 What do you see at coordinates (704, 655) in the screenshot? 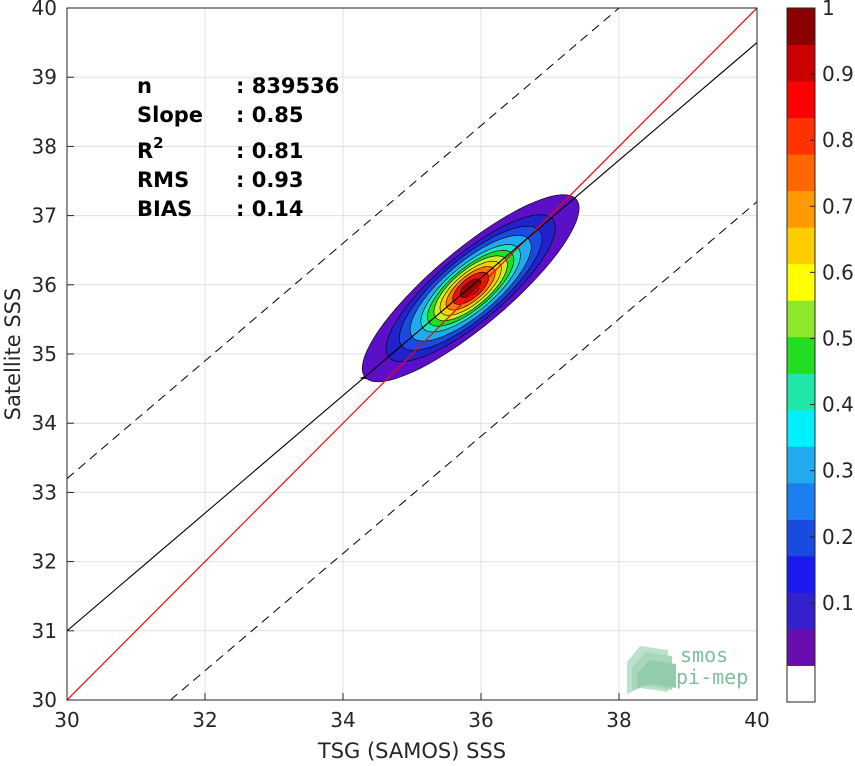
I see `logo-text-smos: smos` at bounding box center [704, 655].